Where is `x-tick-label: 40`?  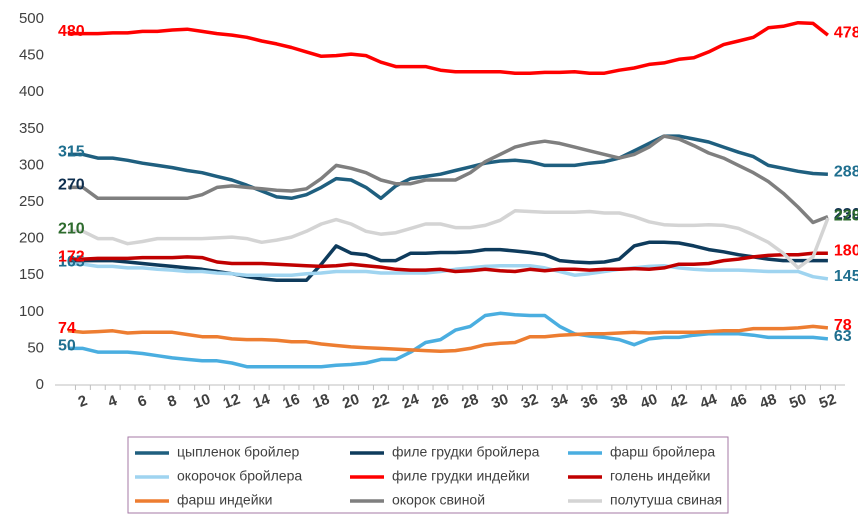
x-tick-label: 40 is located at coordinates (648, 402).